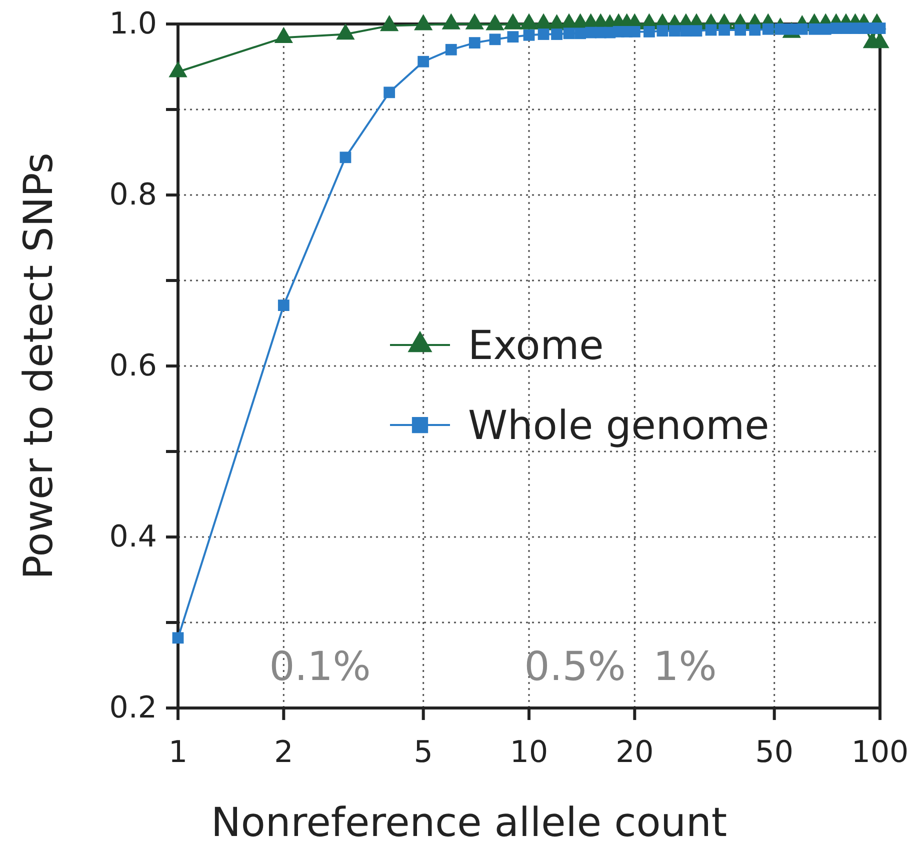 The image size is (922, 854). What do you see at coordinates (685, 667) in the screenshot?
I see `annotation: 1%` at bounding box center [685, 667].